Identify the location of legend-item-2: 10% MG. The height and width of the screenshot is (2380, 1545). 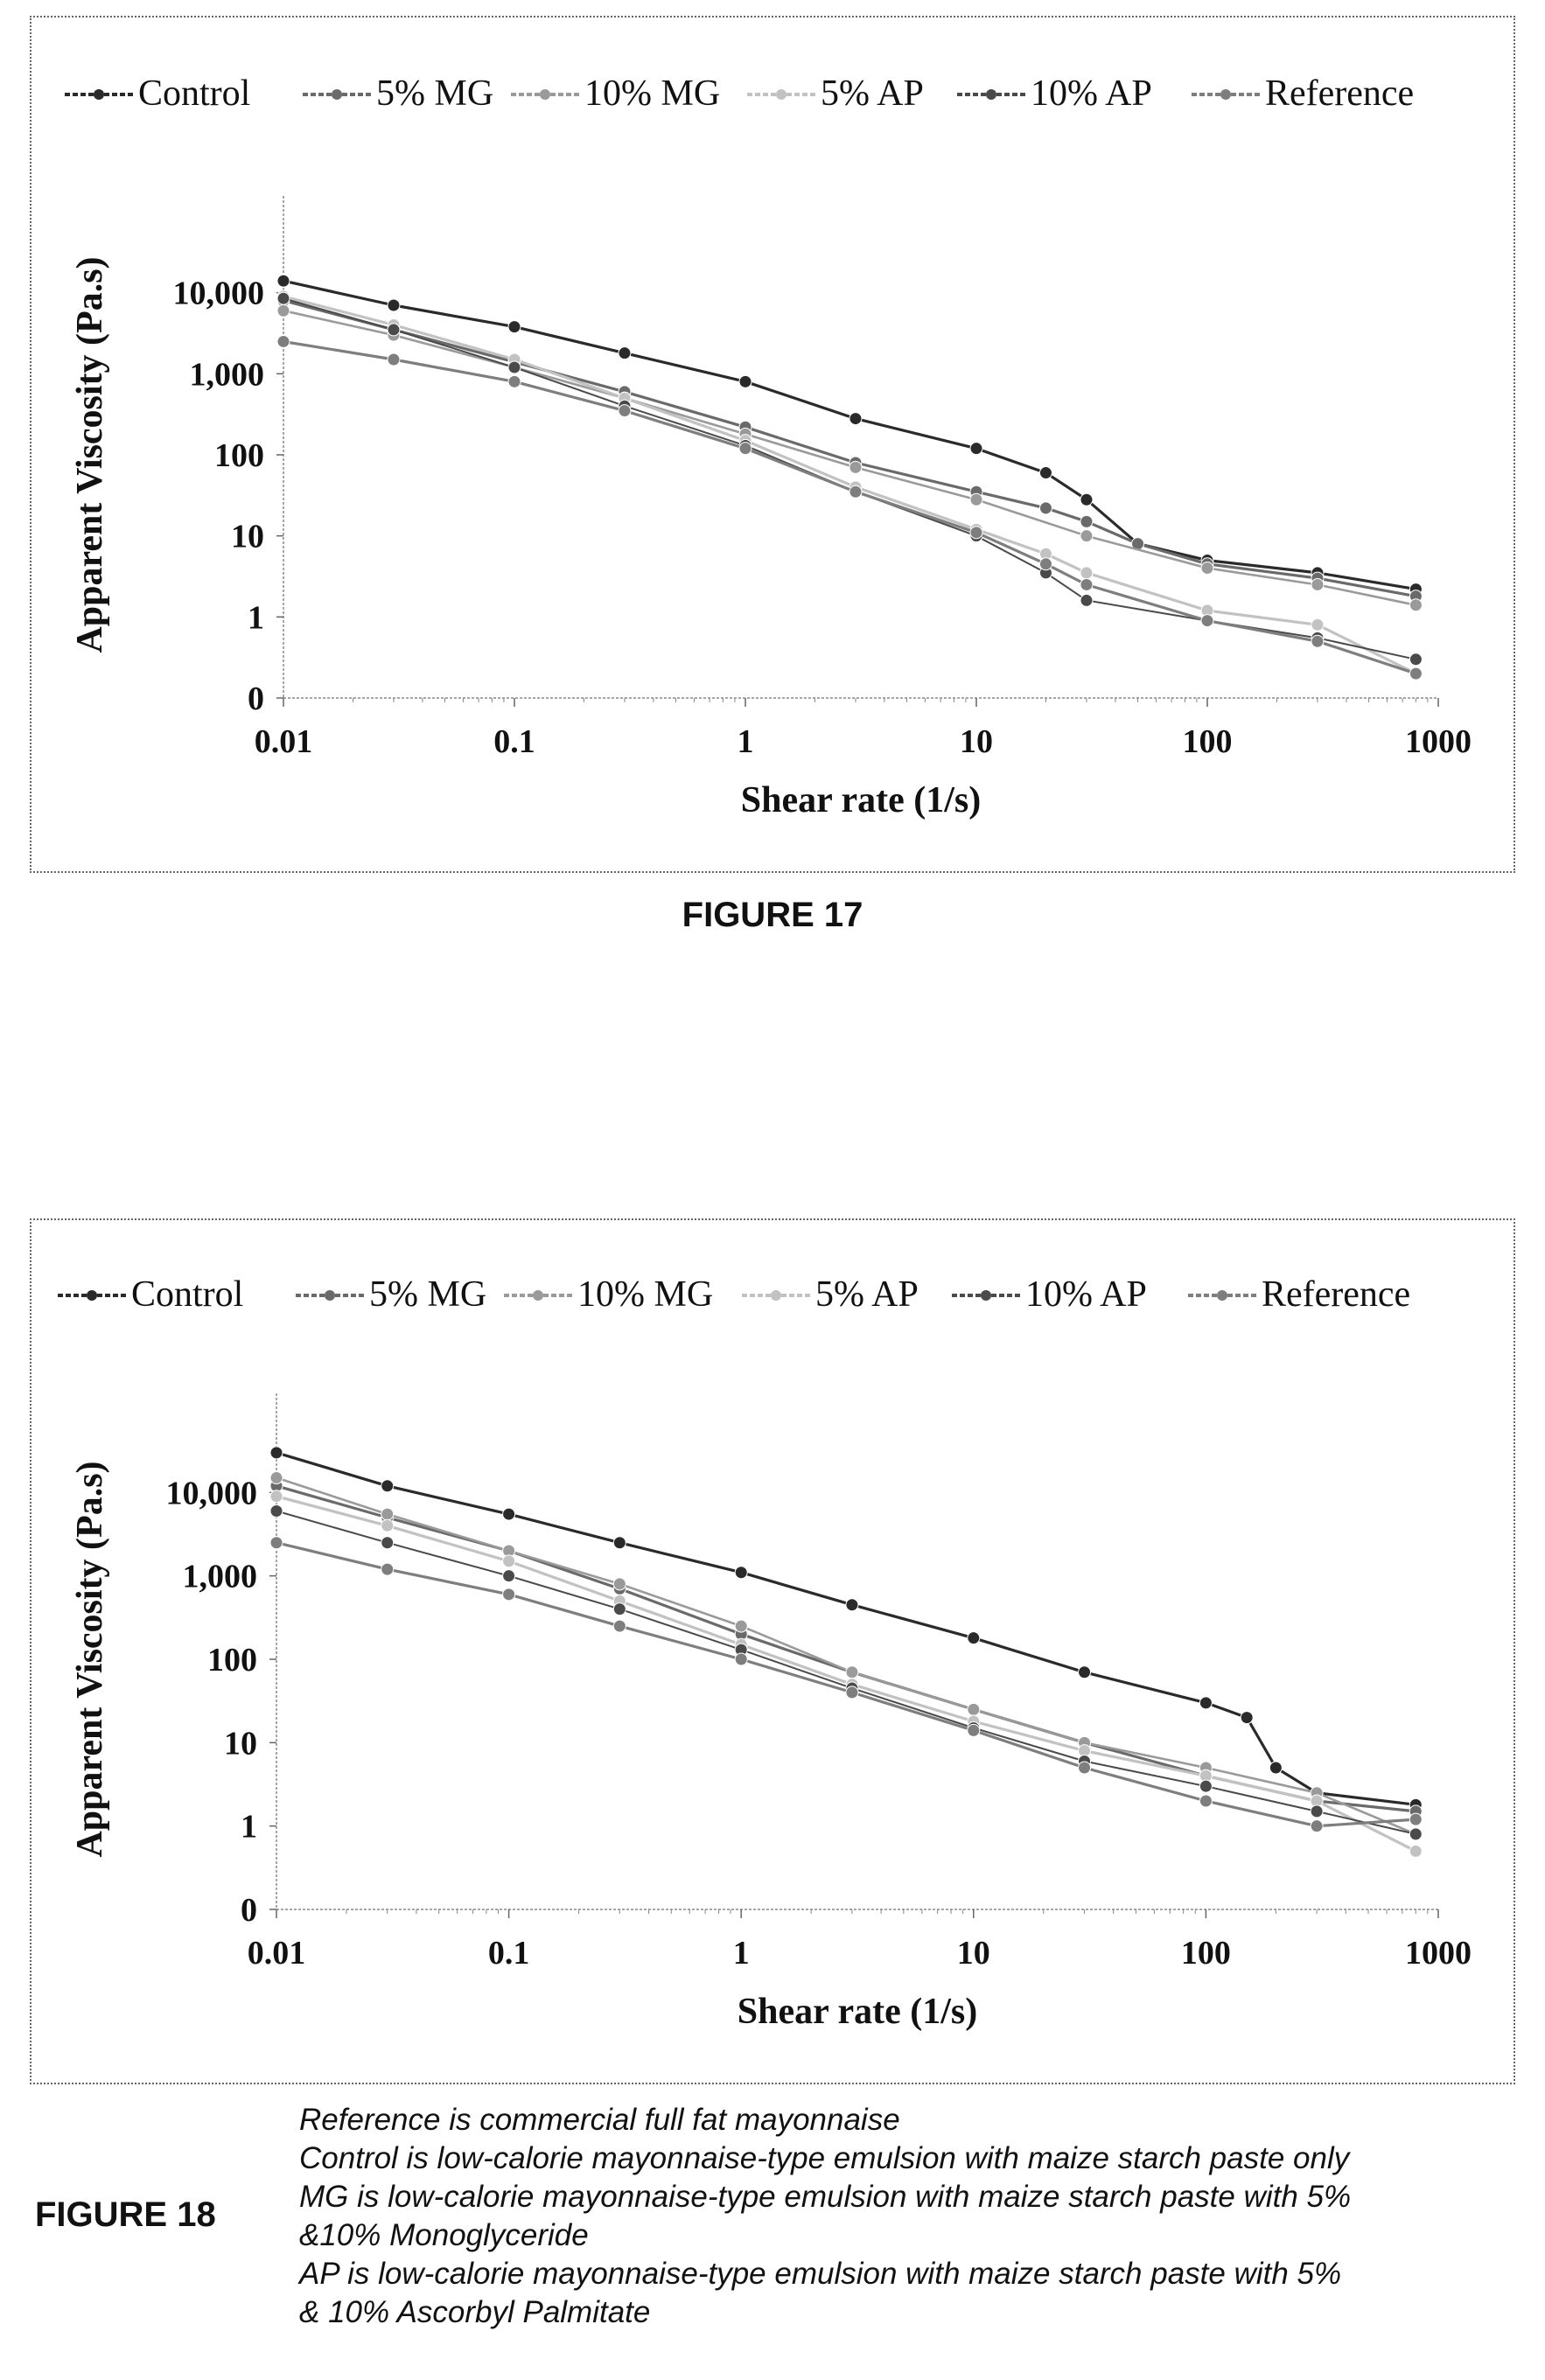
(608, 1294).